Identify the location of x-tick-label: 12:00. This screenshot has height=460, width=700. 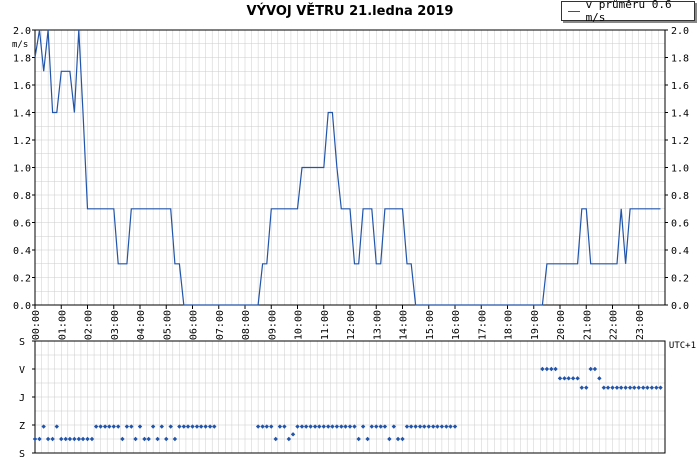
(351, 325).